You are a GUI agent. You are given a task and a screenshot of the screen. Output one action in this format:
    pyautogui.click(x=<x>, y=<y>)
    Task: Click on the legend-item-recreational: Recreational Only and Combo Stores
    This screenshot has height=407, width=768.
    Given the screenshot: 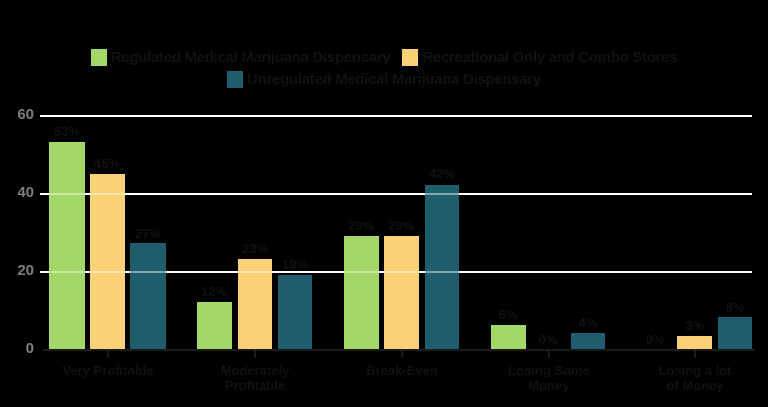 What is the action you would take?
    pyautogui.click(x=539, y=57)
    